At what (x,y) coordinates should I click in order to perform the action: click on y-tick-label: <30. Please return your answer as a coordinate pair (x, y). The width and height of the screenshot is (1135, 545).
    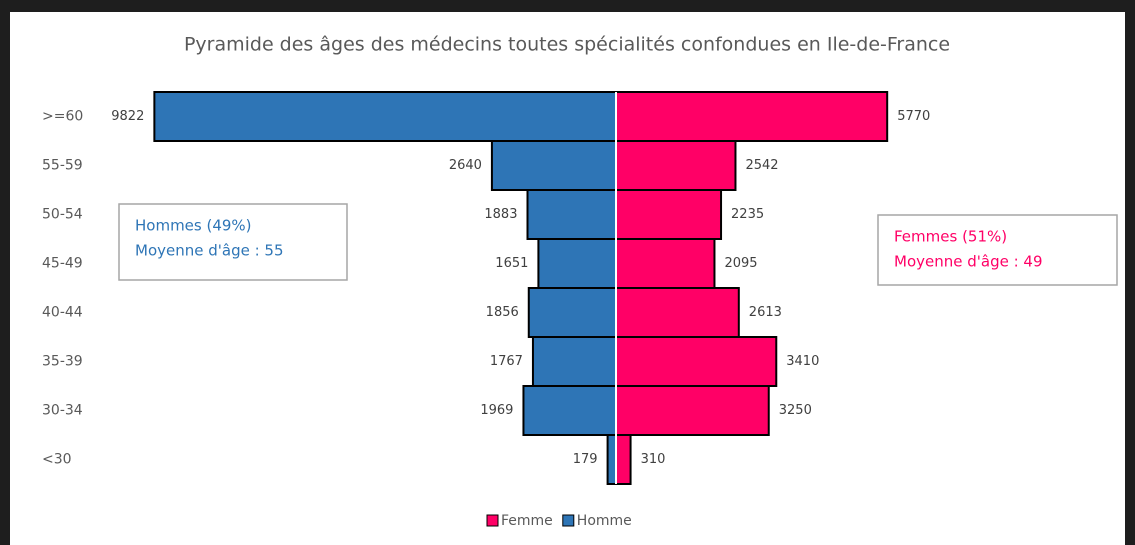
    Looking at the image, I should click on (57, 460).